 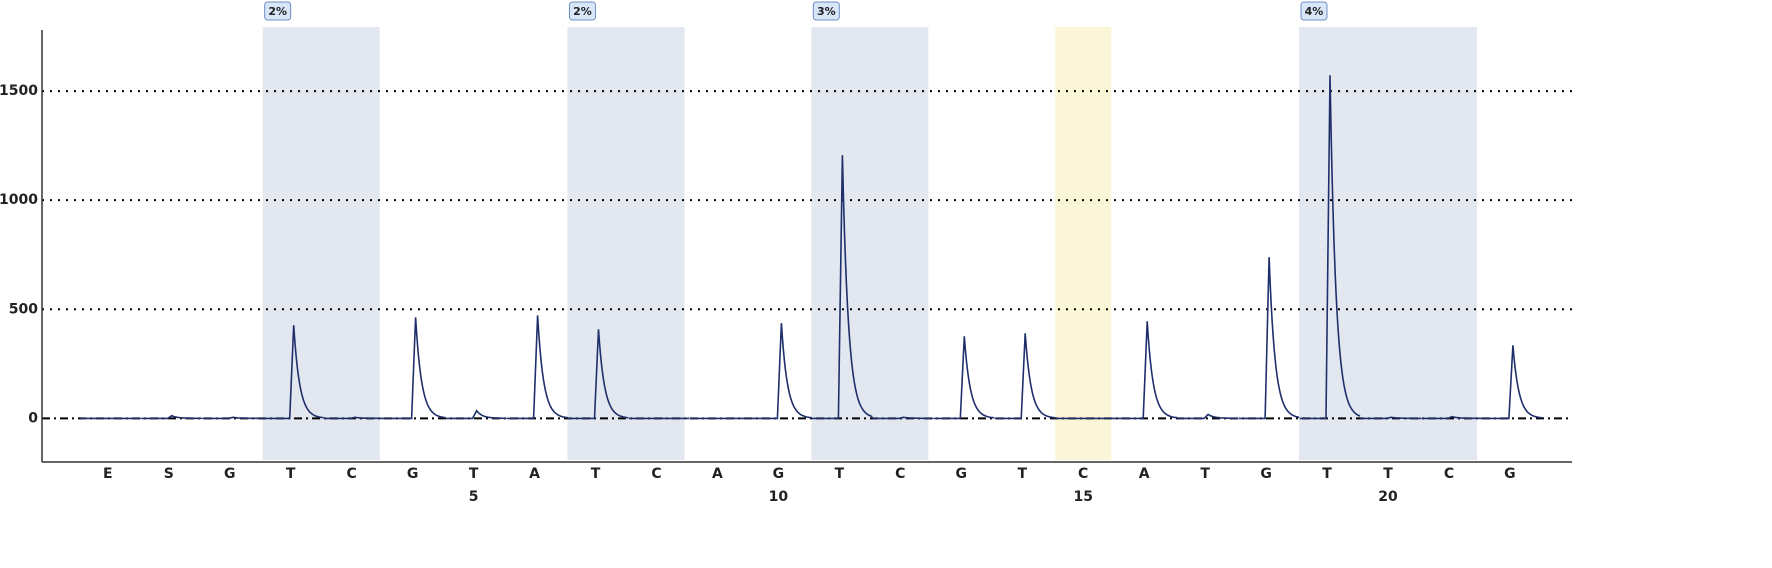 I want to click on position-label: 5, so click(x=474, y=497).